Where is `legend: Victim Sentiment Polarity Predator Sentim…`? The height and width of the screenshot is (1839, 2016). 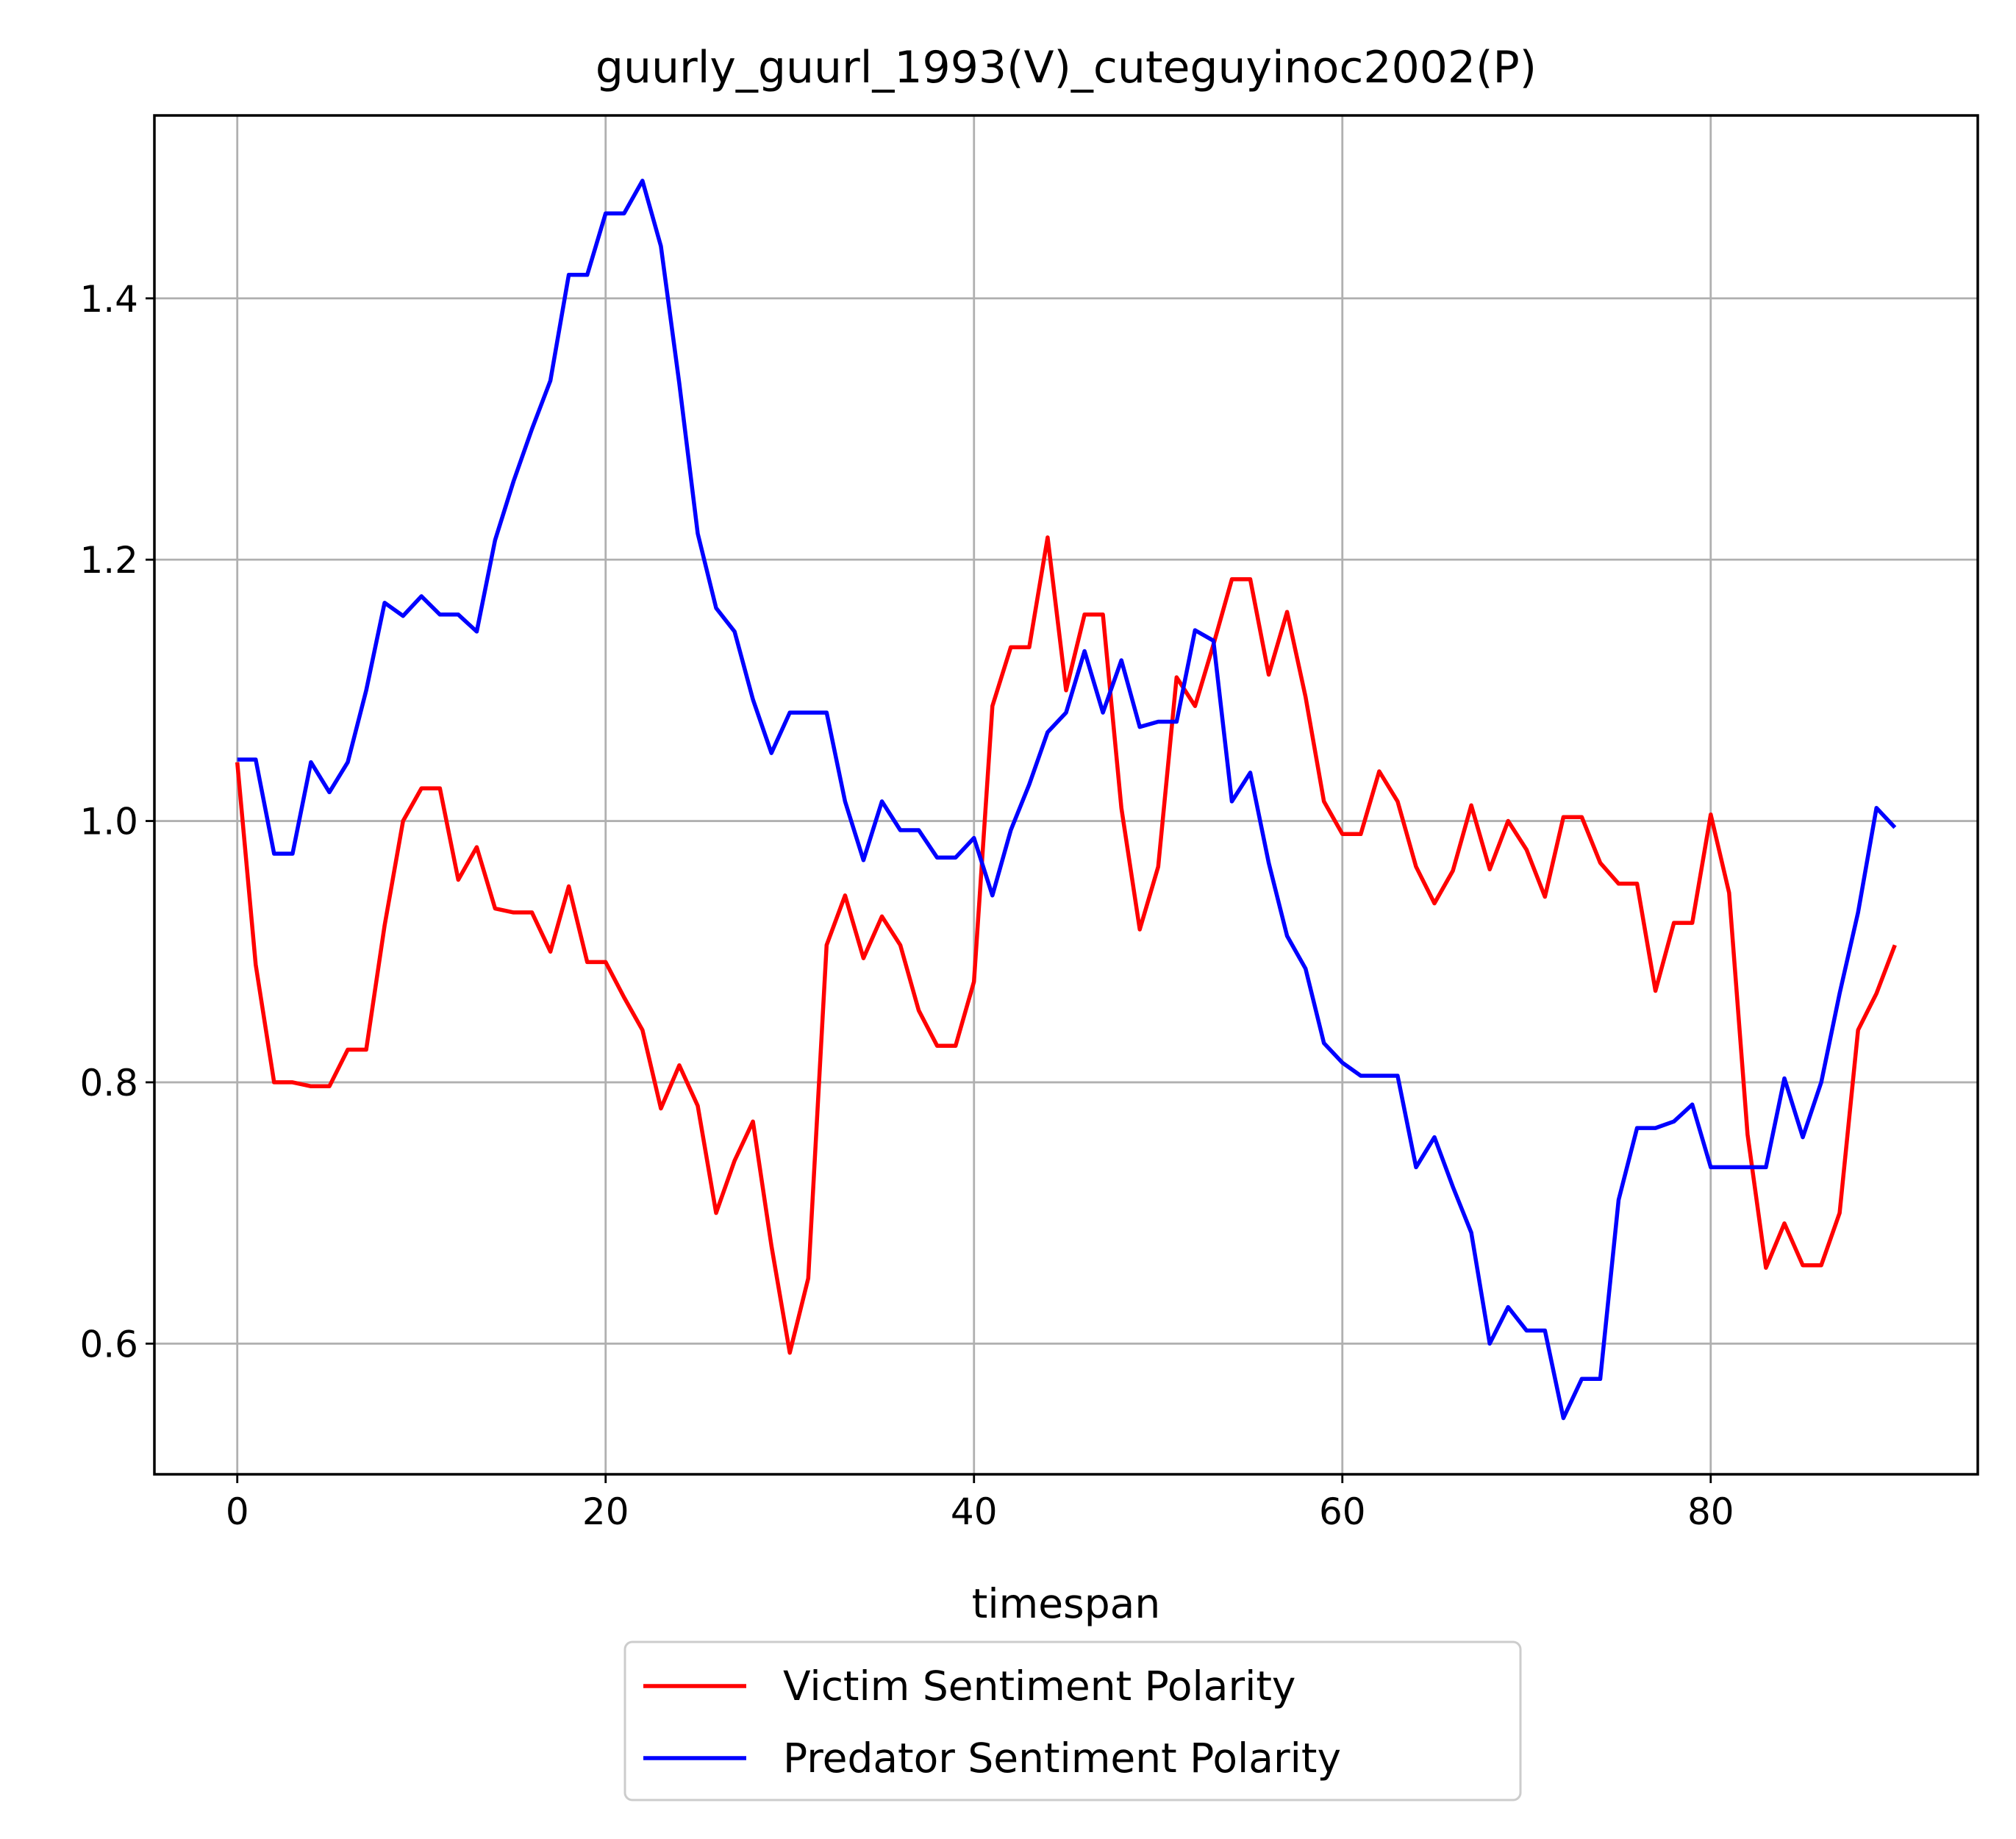 legend: Victim Sentiment Polarity Predator Sentim… is located at coordinates (1072, 1720).